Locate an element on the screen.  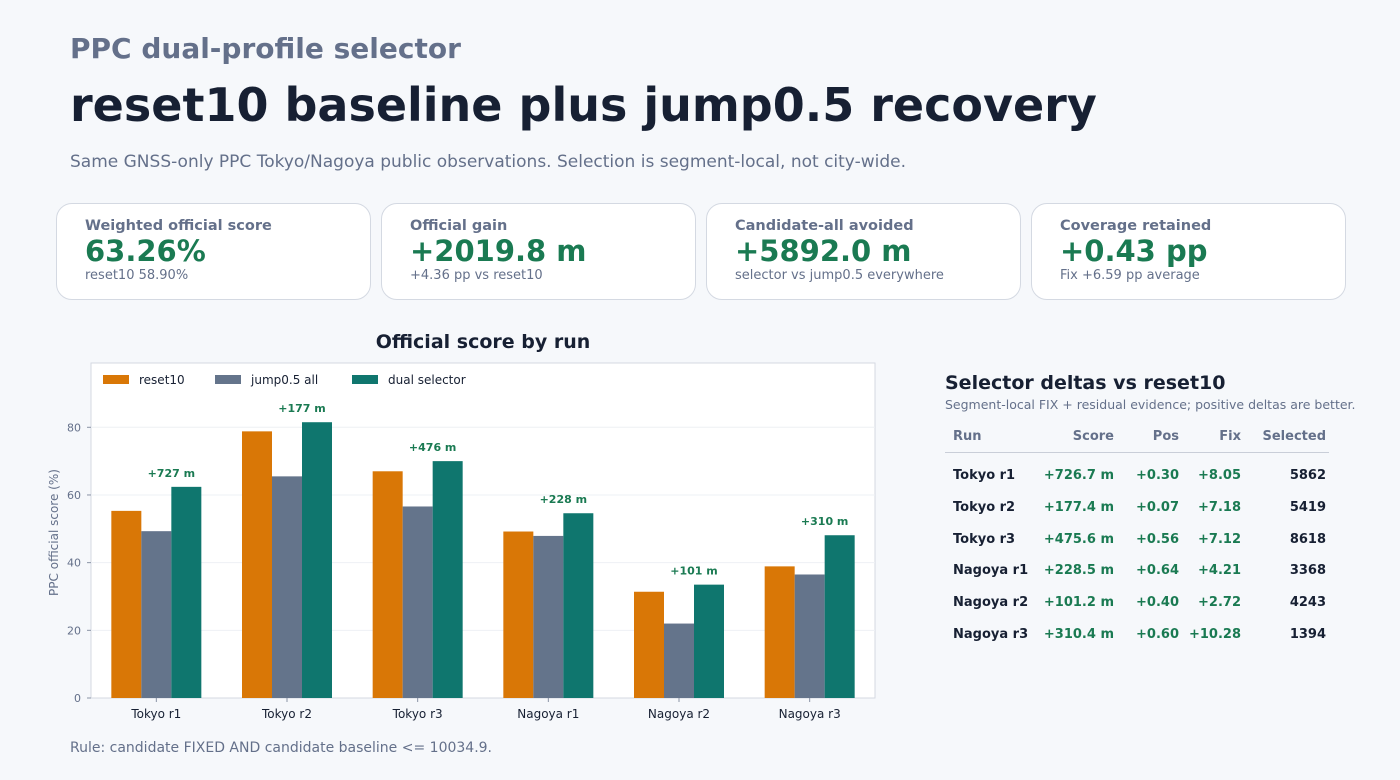
cell-pos: +0.40 is located at coordinates (1157, 603).